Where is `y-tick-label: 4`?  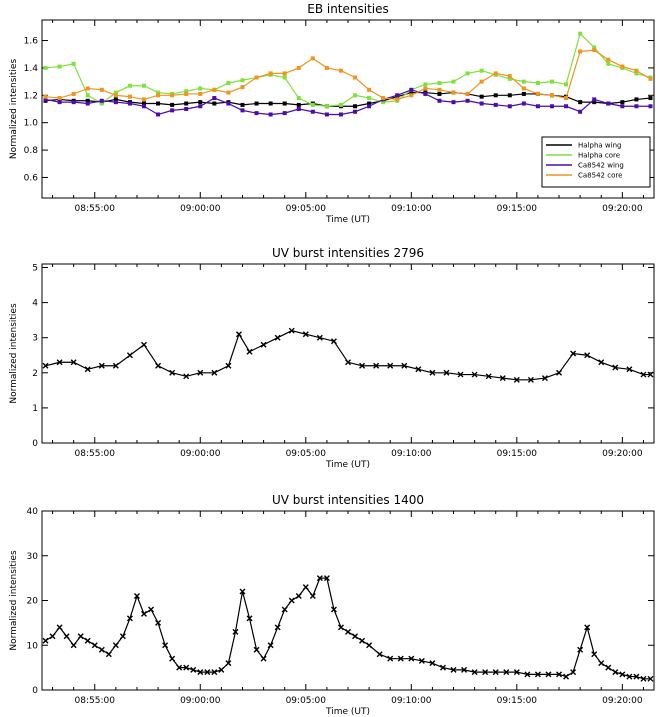 y-tick-label: 4 is located at coordinates (35, 304).